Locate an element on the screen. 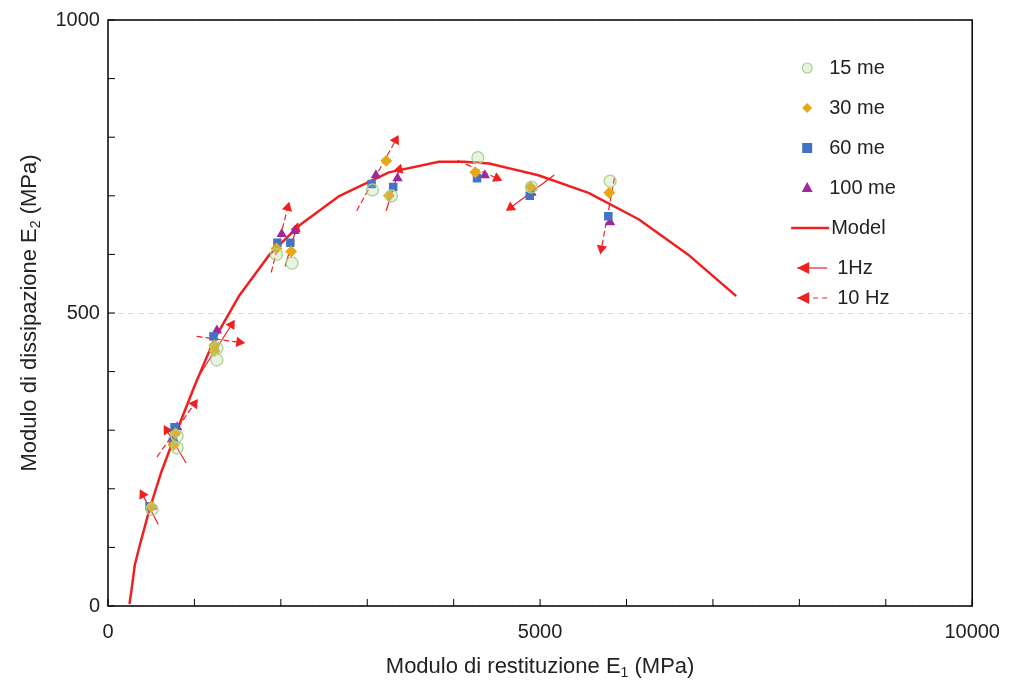 The width and height of the screenshot is (1014, 686). legend-label: 1Hz is located at coordinates (855, 266).